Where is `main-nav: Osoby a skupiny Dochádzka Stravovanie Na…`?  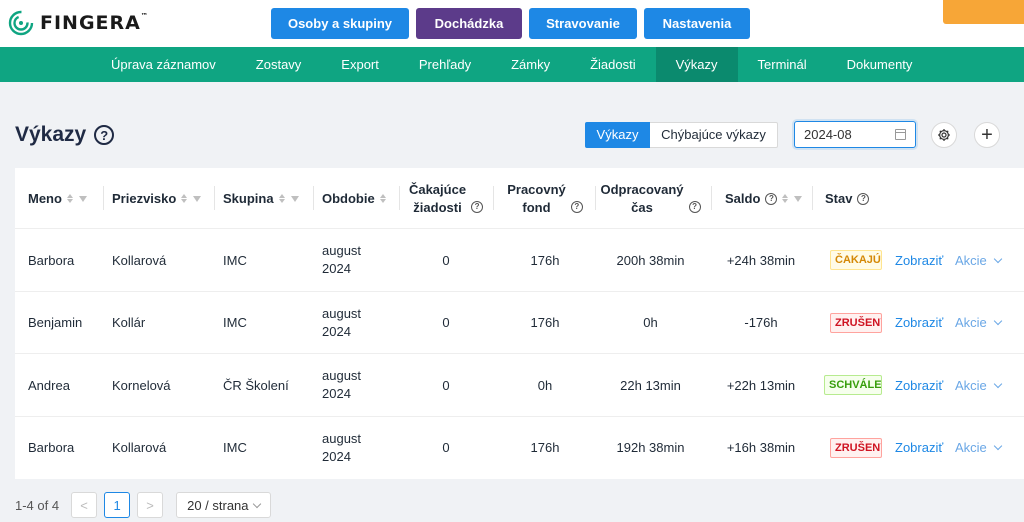 main-nav: Osoby a skupiny Dochádzka Stravovanie Na… is located at coordinates (510, 23).